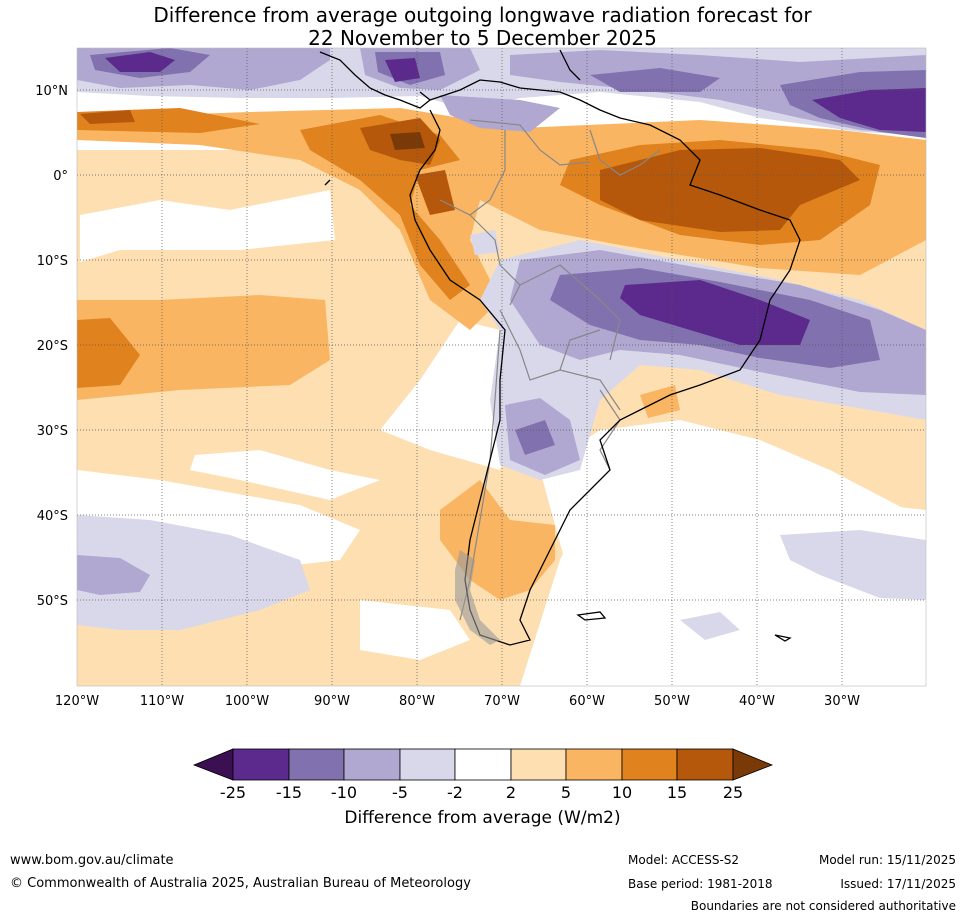 The image size is (965, 919). What do you see at coordinates (400, 792) in the screenshot?
I see `colorbar-tick: -5` at bounding box center [400, 792].